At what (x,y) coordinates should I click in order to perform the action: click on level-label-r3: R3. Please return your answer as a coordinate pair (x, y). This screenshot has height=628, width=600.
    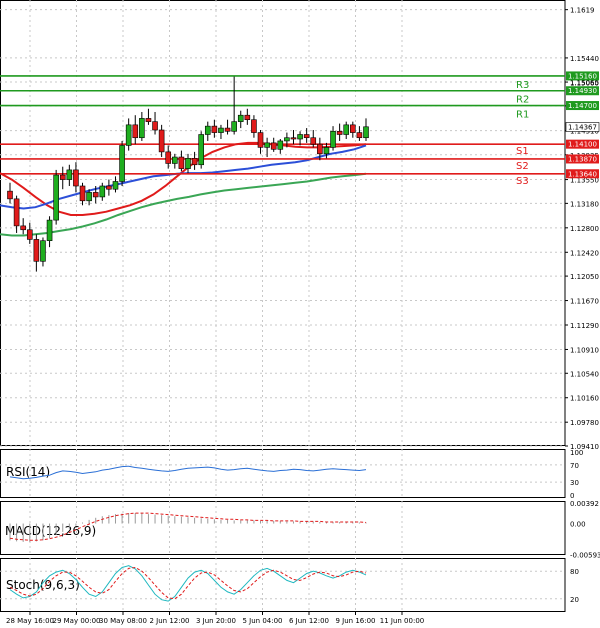
    Looking at the image, I should click on (522, 85).